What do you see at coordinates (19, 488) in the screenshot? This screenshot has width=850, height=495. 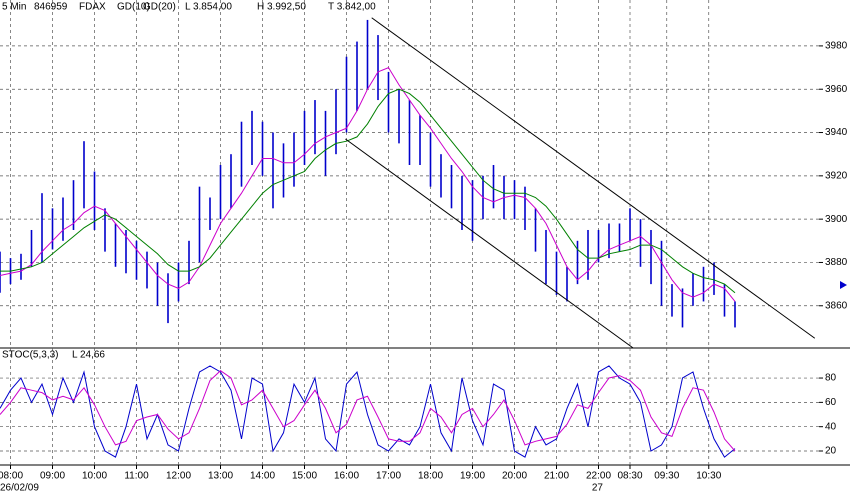 I see `date-label: 26/02/09` at bounding box center [19, 488].